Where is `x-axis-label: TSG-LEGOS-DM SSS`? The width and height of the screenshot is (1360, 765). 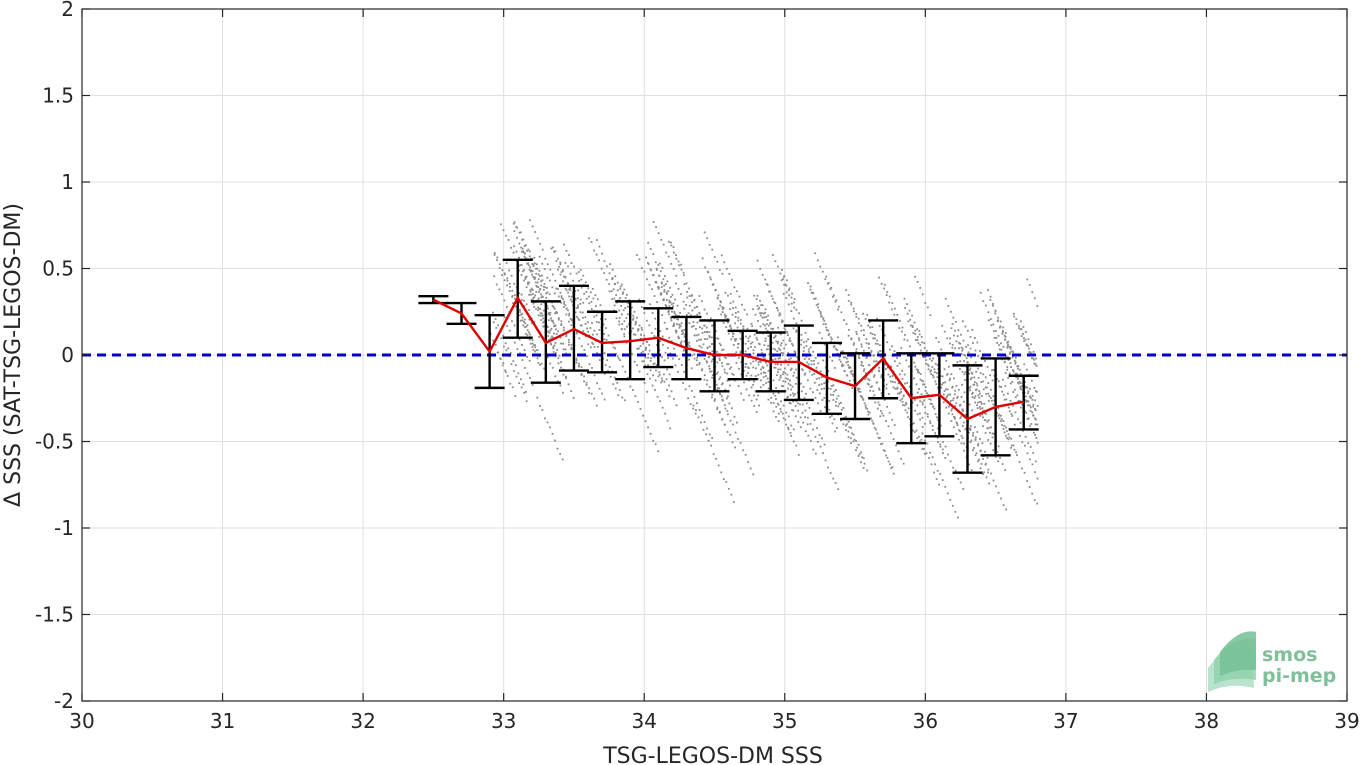 x-axis-label: TSG-LEGOS-DM SSS is located at coordinates (712, 754).